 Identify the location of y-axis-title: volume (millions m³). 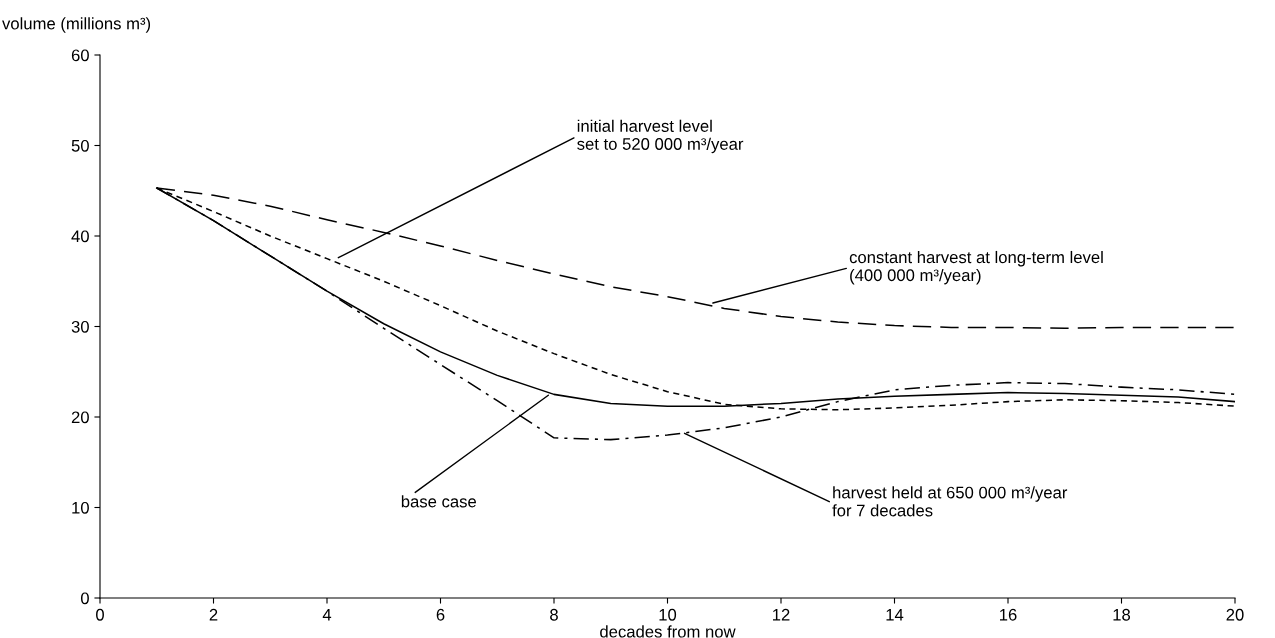
(76, 25).